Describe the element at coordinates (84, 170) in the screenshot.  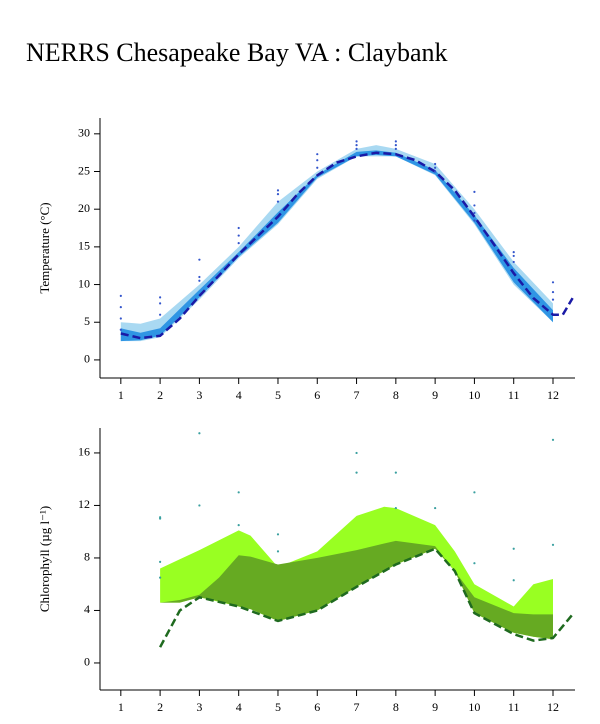
I see `y-tick-label: 25` at that location.